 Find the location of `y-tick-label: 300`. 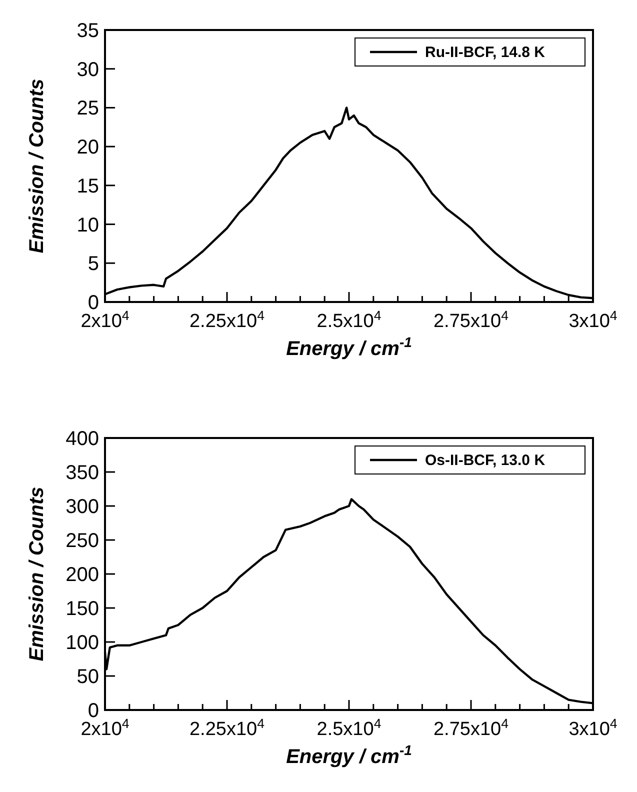

y-tick-label: 300 is located at coordinates (82, 507).